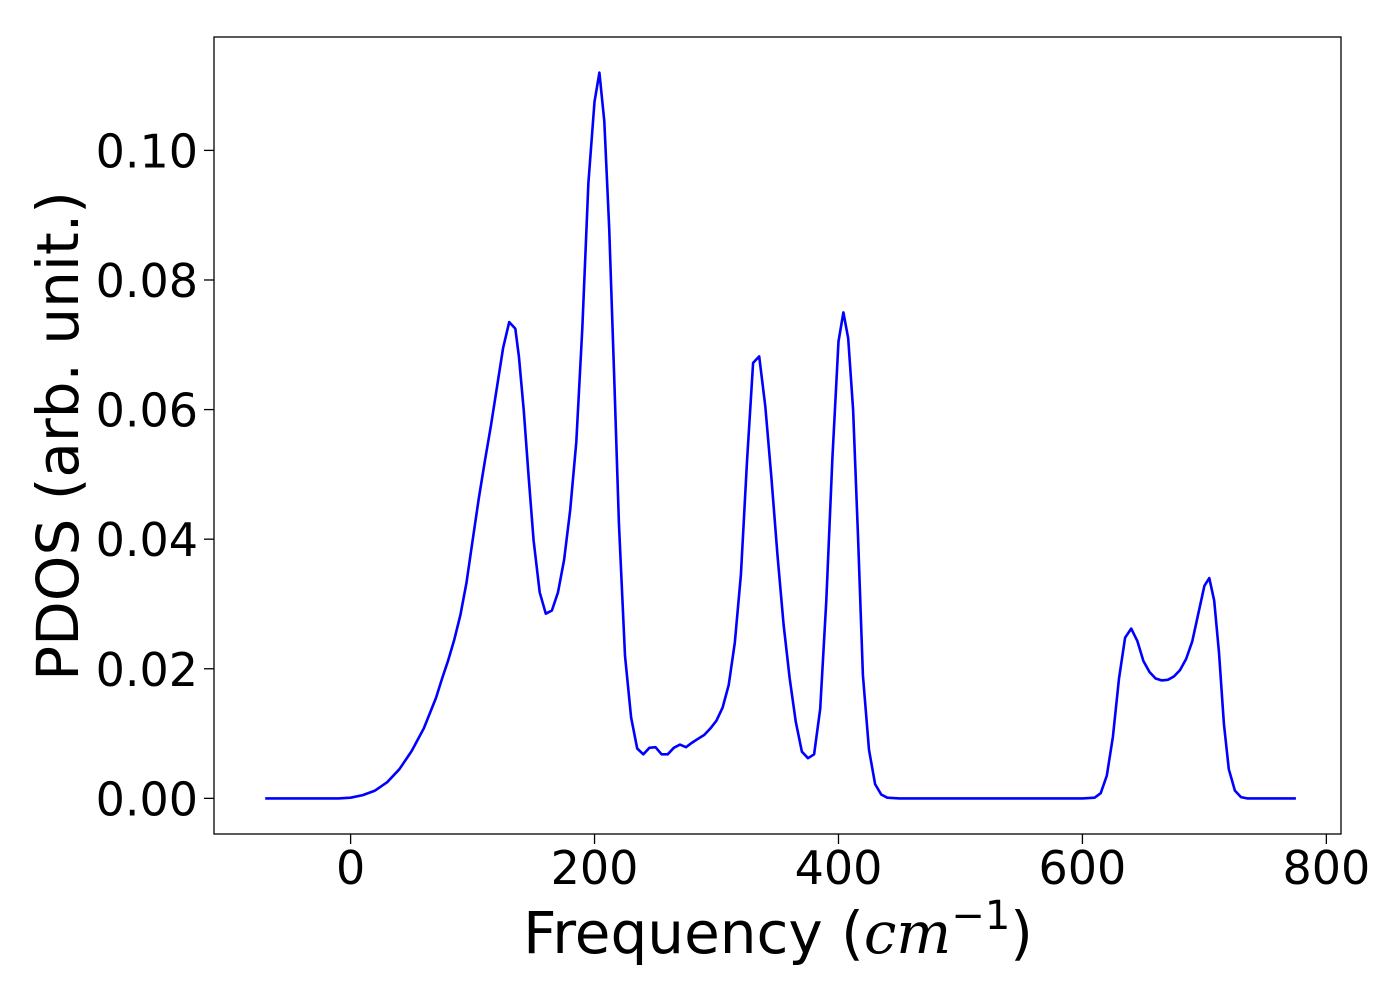 Image resolution: width=1400 pixels, height=1000 pixels. I want to click on x-tick-label: 600, so click(1083, 868).